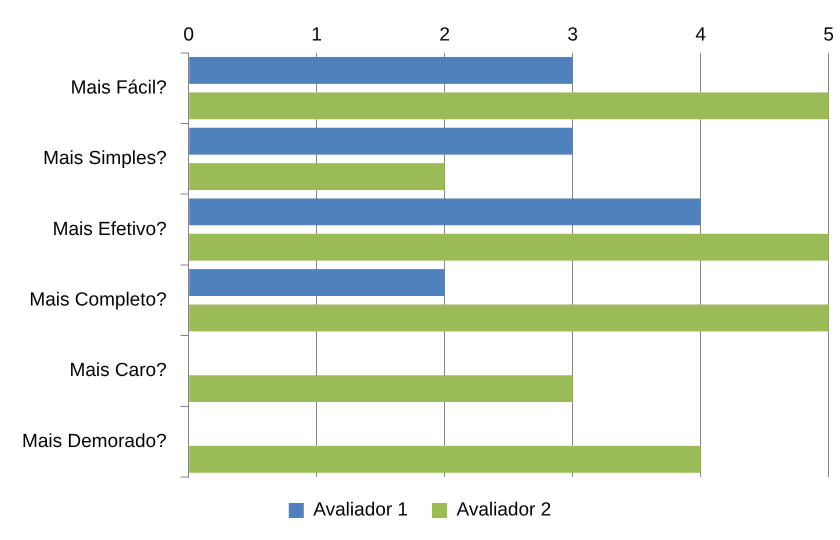 This screenshot has width=840, height=540. What do you see at coordinates (504, 510) in the screenshot?
I see `legend-label: Avaliador 2` at bounding box center [504, 510].